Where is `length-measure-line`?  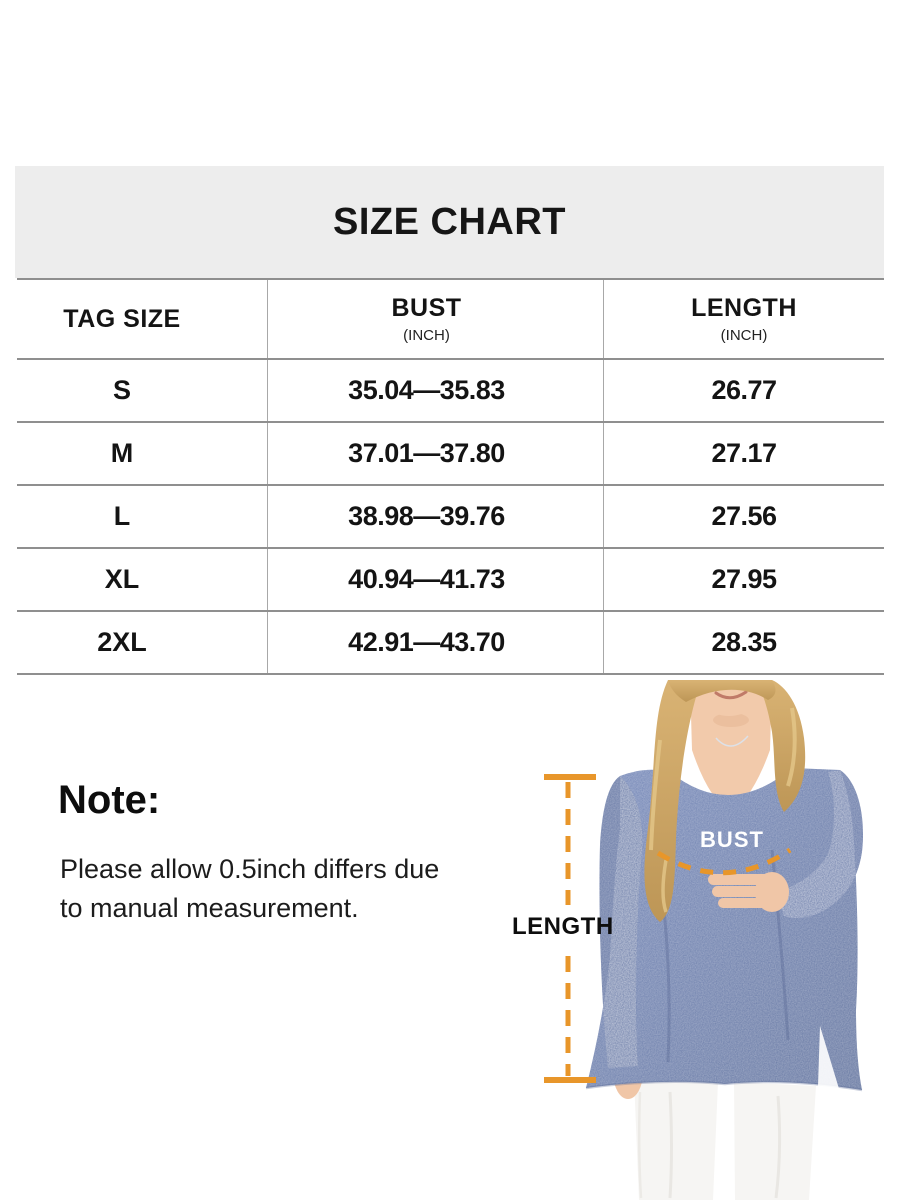 length-measure-line is located at coordinates (570, 928).